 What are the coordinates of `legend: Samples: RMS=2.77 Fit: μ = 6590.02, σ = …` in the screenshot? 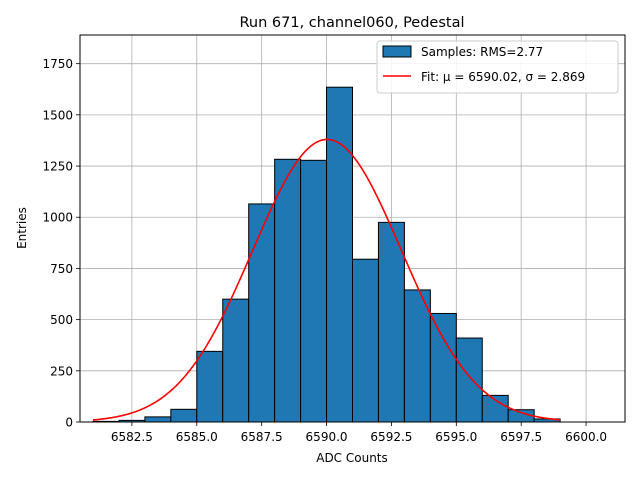 It's located at (497, 67).